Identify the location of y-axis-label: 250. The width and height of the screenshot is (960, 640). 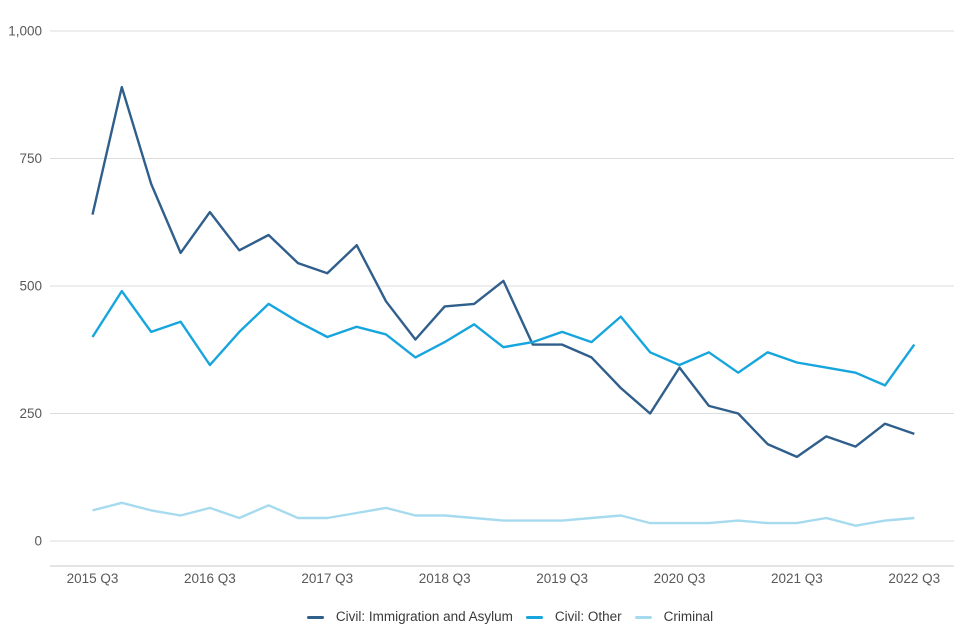
(30, 413).